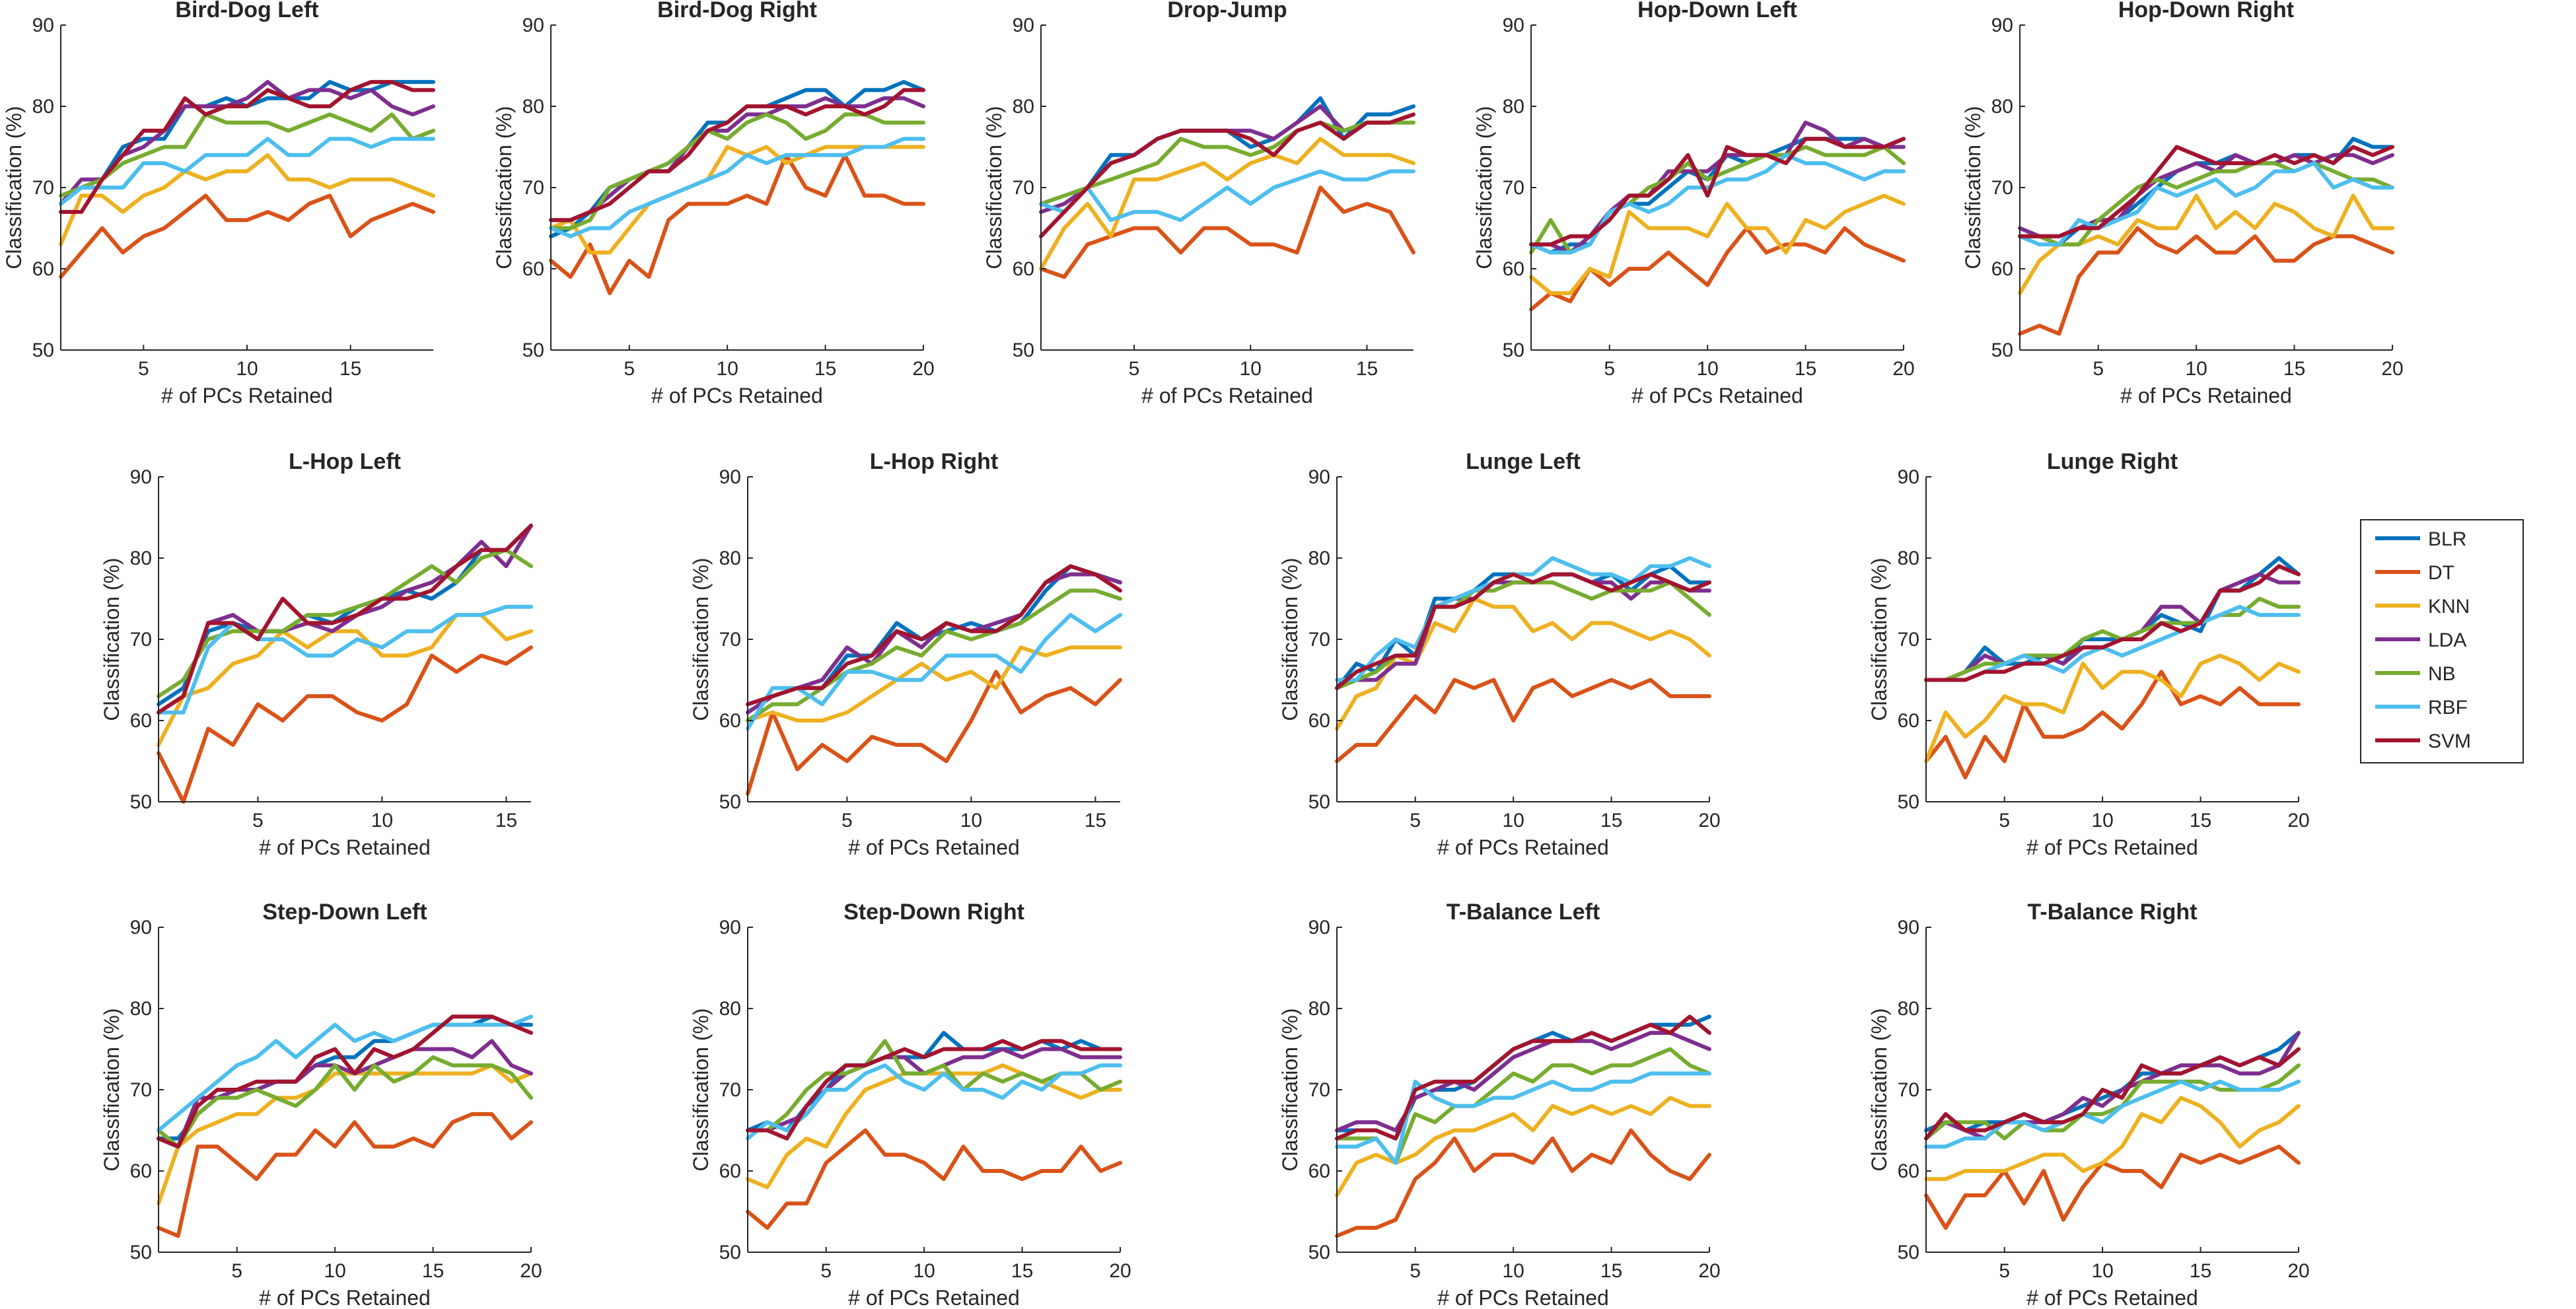 The width and height of the screenshot is (2576, 1309). I want to click on legend-label-lda: LDA, so click(2447, 640).